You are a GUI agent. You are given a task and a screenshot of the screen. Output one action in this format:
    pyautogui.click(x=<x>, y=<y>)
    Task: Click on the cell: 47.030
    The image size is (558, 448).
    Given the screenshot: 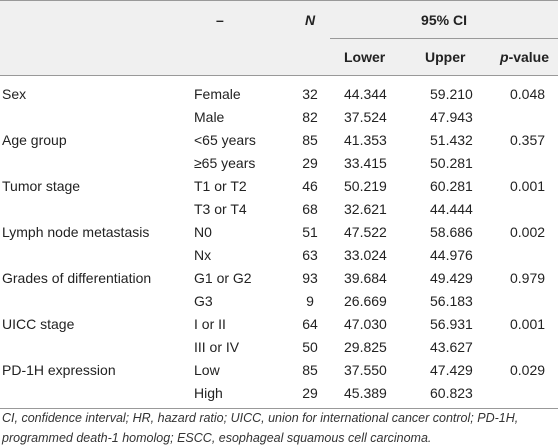 What is the action you would take?
    pyautogui.click(x=365, y=323)
    